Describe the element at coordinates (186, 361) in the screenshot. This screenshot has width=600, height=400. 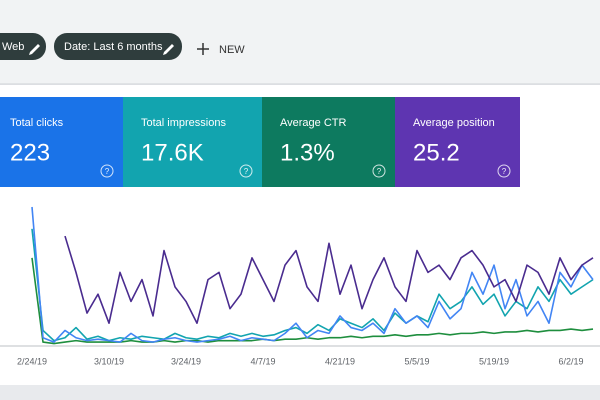
I see `x-tick-label: 3/24/19` at that location.